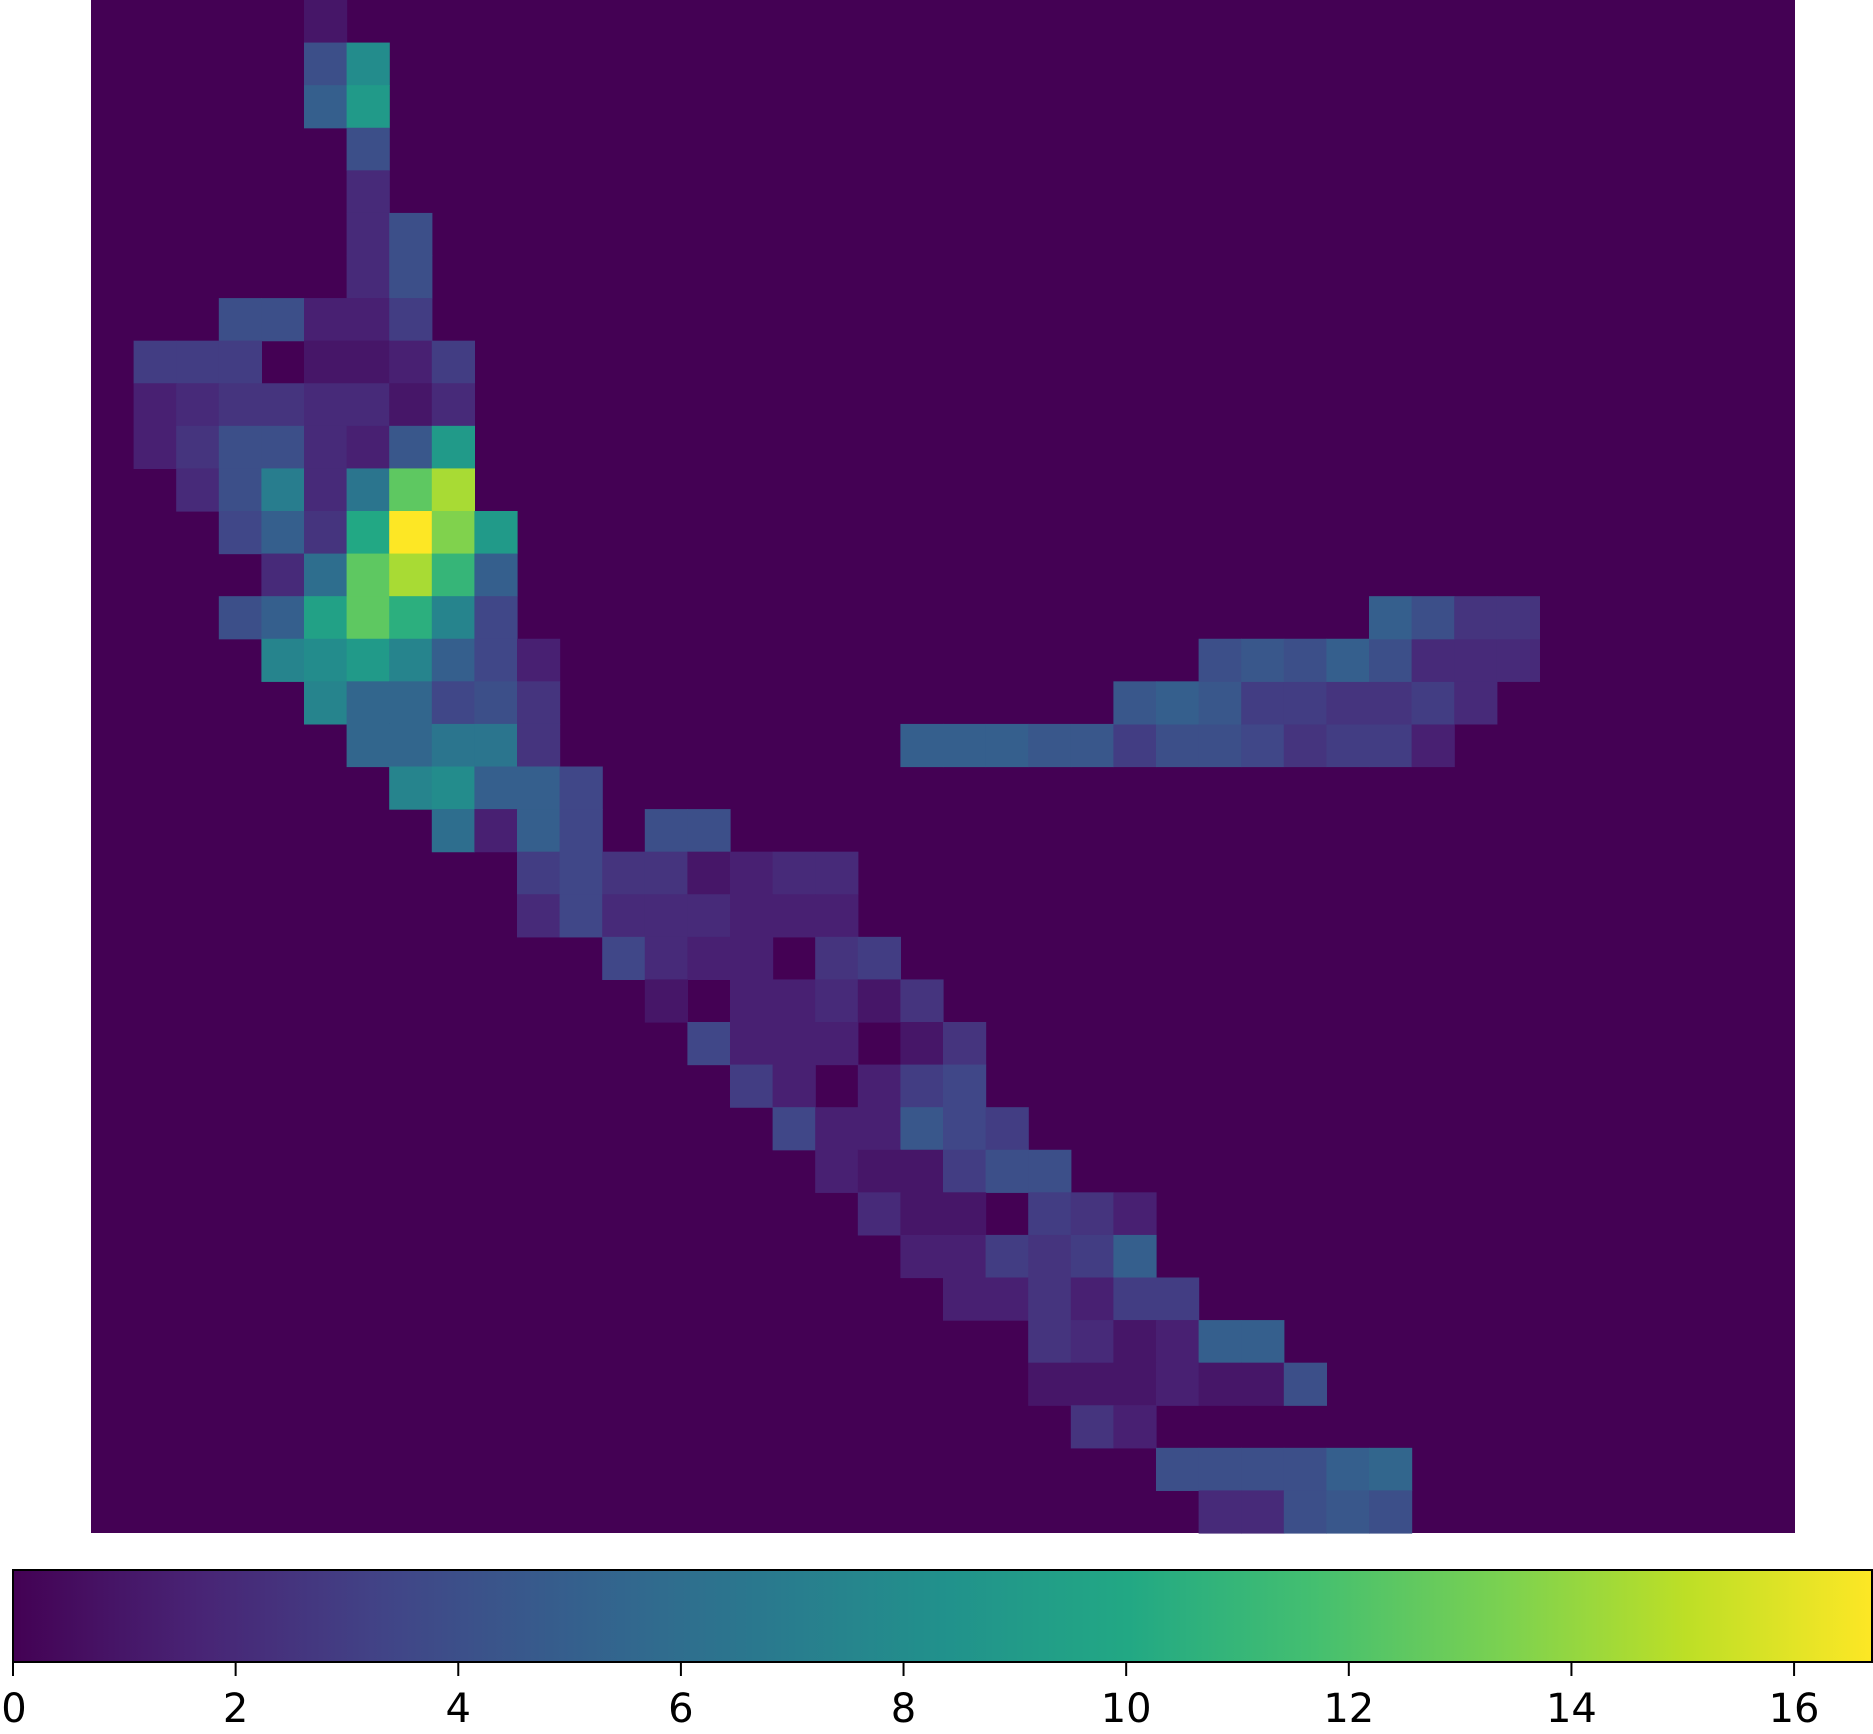 This screenshot has width=1873, height=1734. Describe the element at coordinates (458, 1709) in the screenshot. I see `colorbar-tick-label: 4` at that location.